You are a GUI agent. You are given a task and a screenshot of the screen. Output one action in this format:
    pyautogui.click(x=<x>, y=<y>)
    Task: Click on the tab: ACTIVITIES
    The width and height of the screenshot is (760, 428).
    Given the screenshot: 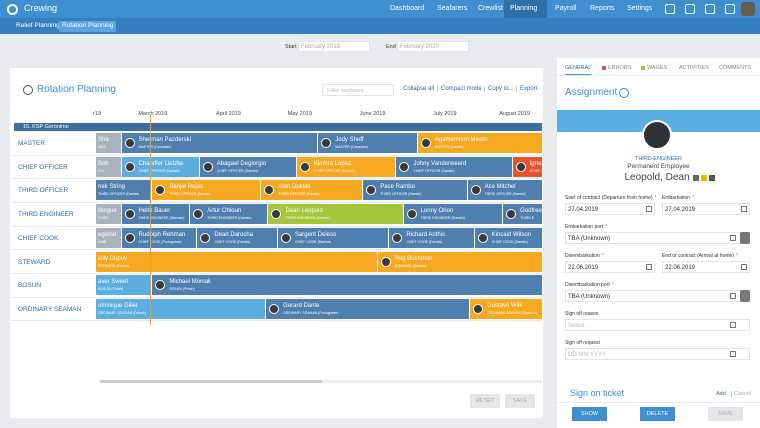 What is the action you would take?
    pyautogui.click(x=694, y=68)
    